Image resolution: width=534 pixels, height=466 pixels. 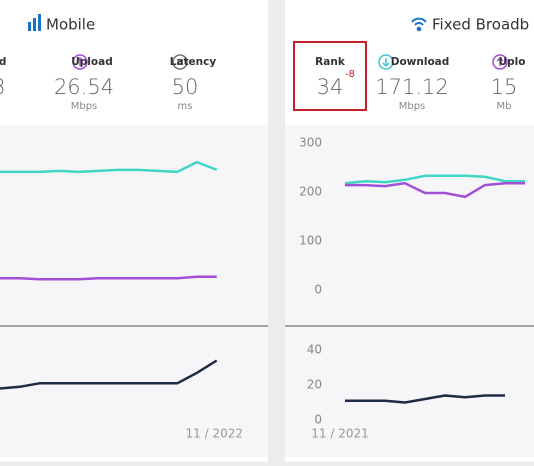 What do you see at coordinates (420, 62) in the screenshot?
I see `metric-label: Download` at bounding box center [420, 62].